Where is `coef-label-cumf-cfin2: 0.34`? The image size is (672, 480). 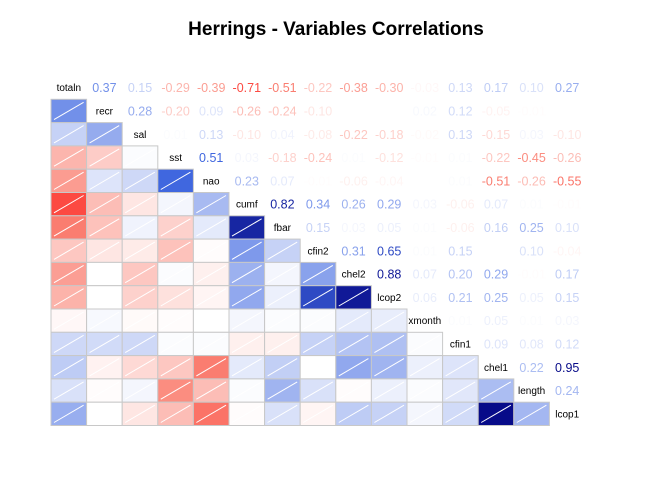
coef-label-cumf-cfin2: 0.34 is located at coordinates (318, 205).